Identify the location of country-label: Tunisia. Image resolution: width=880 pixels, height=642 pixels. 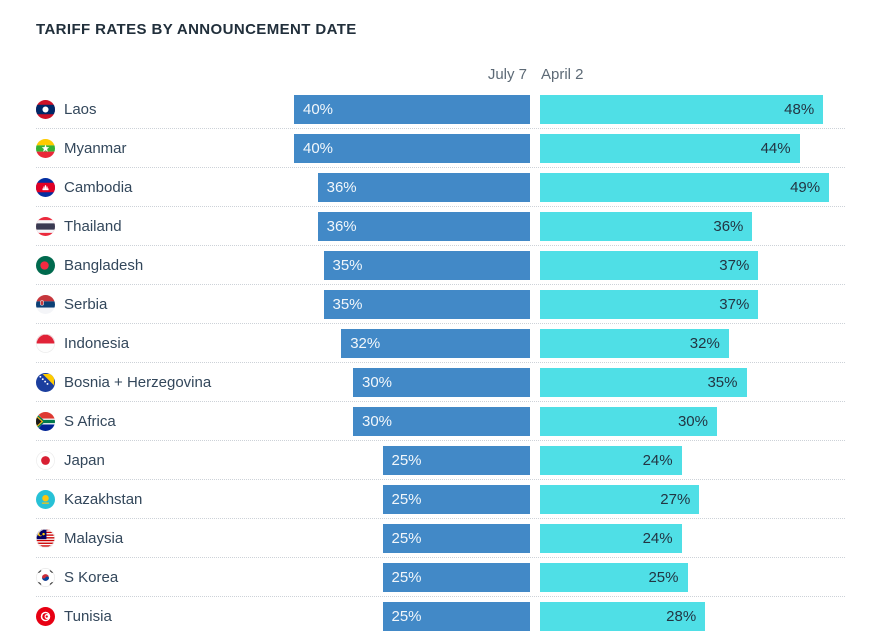
(88, 616).